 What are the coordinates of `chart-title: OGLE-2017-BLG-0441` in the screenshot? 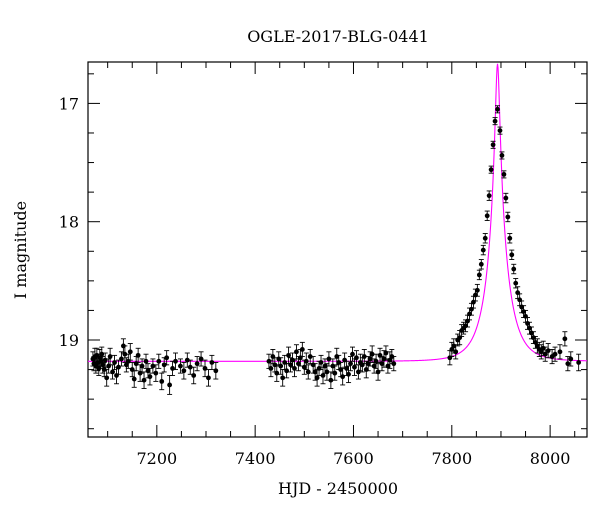 It's located at (338, 36).